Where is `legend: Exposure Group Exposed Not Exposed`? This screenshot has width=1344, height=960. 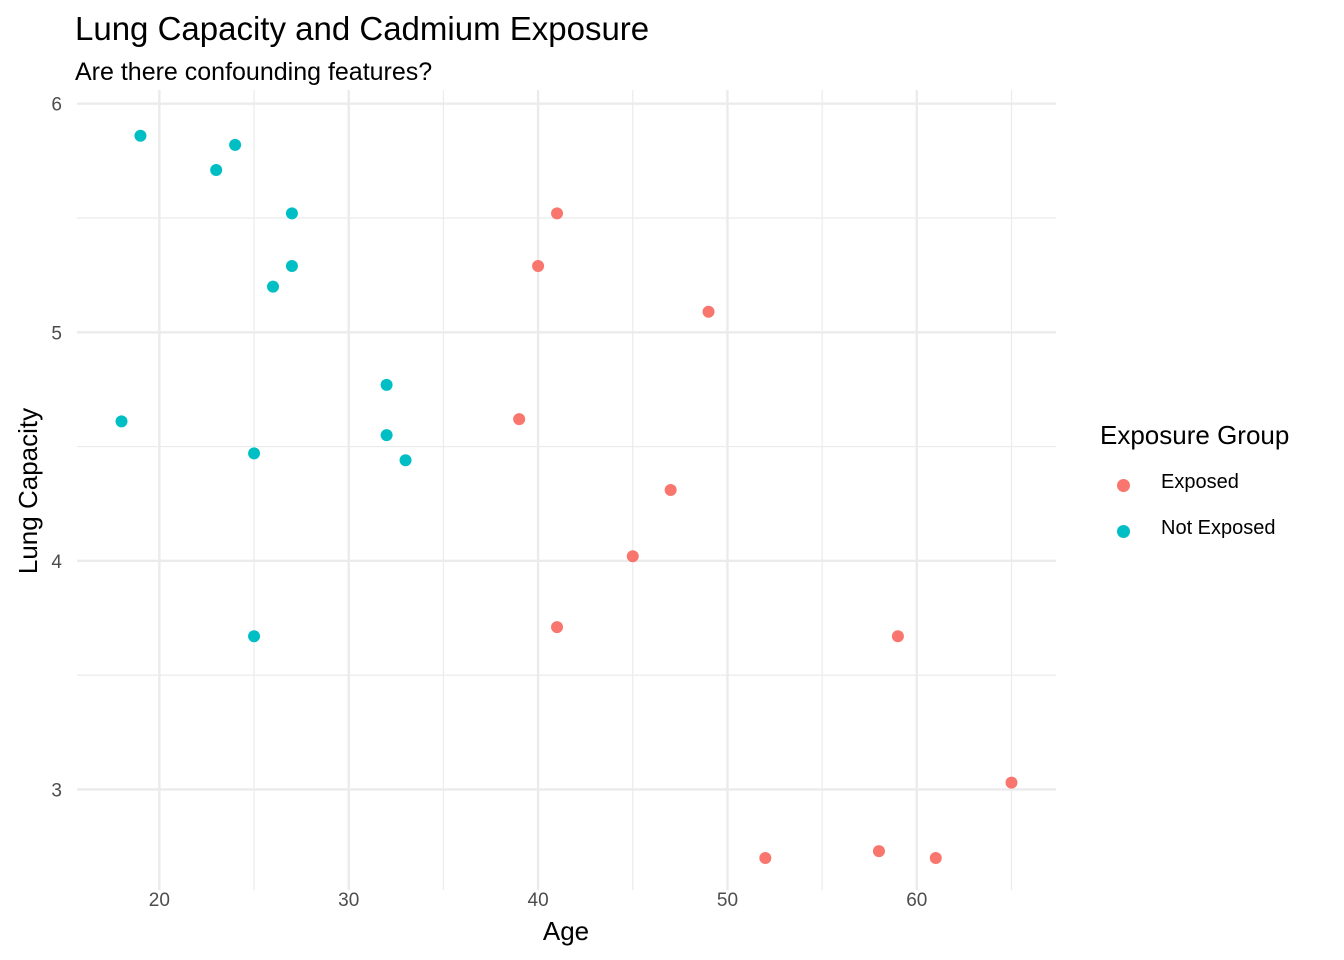 legend: Exposure Group Exposed Not Exposed is located at coordinates (1194, 490).